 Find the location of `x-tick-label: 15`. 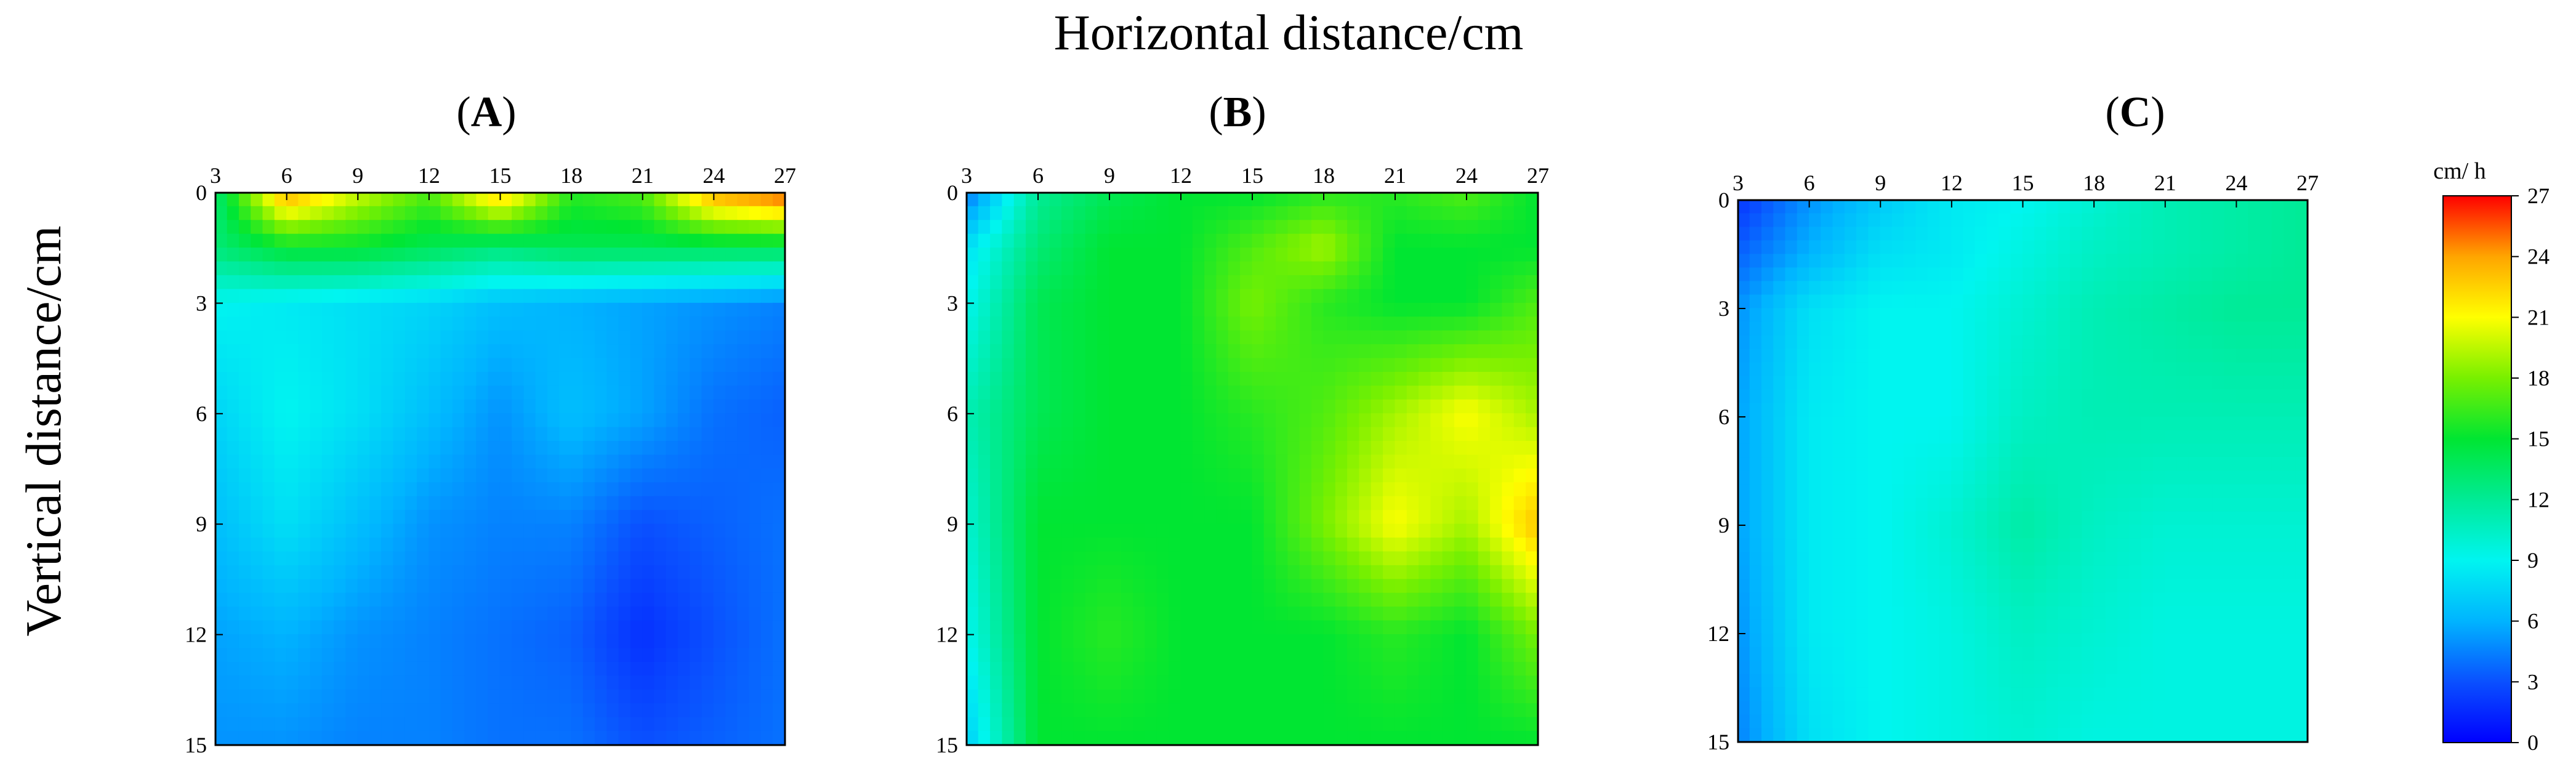

x-tick-label: 15 is located at coordinates (500, 175).